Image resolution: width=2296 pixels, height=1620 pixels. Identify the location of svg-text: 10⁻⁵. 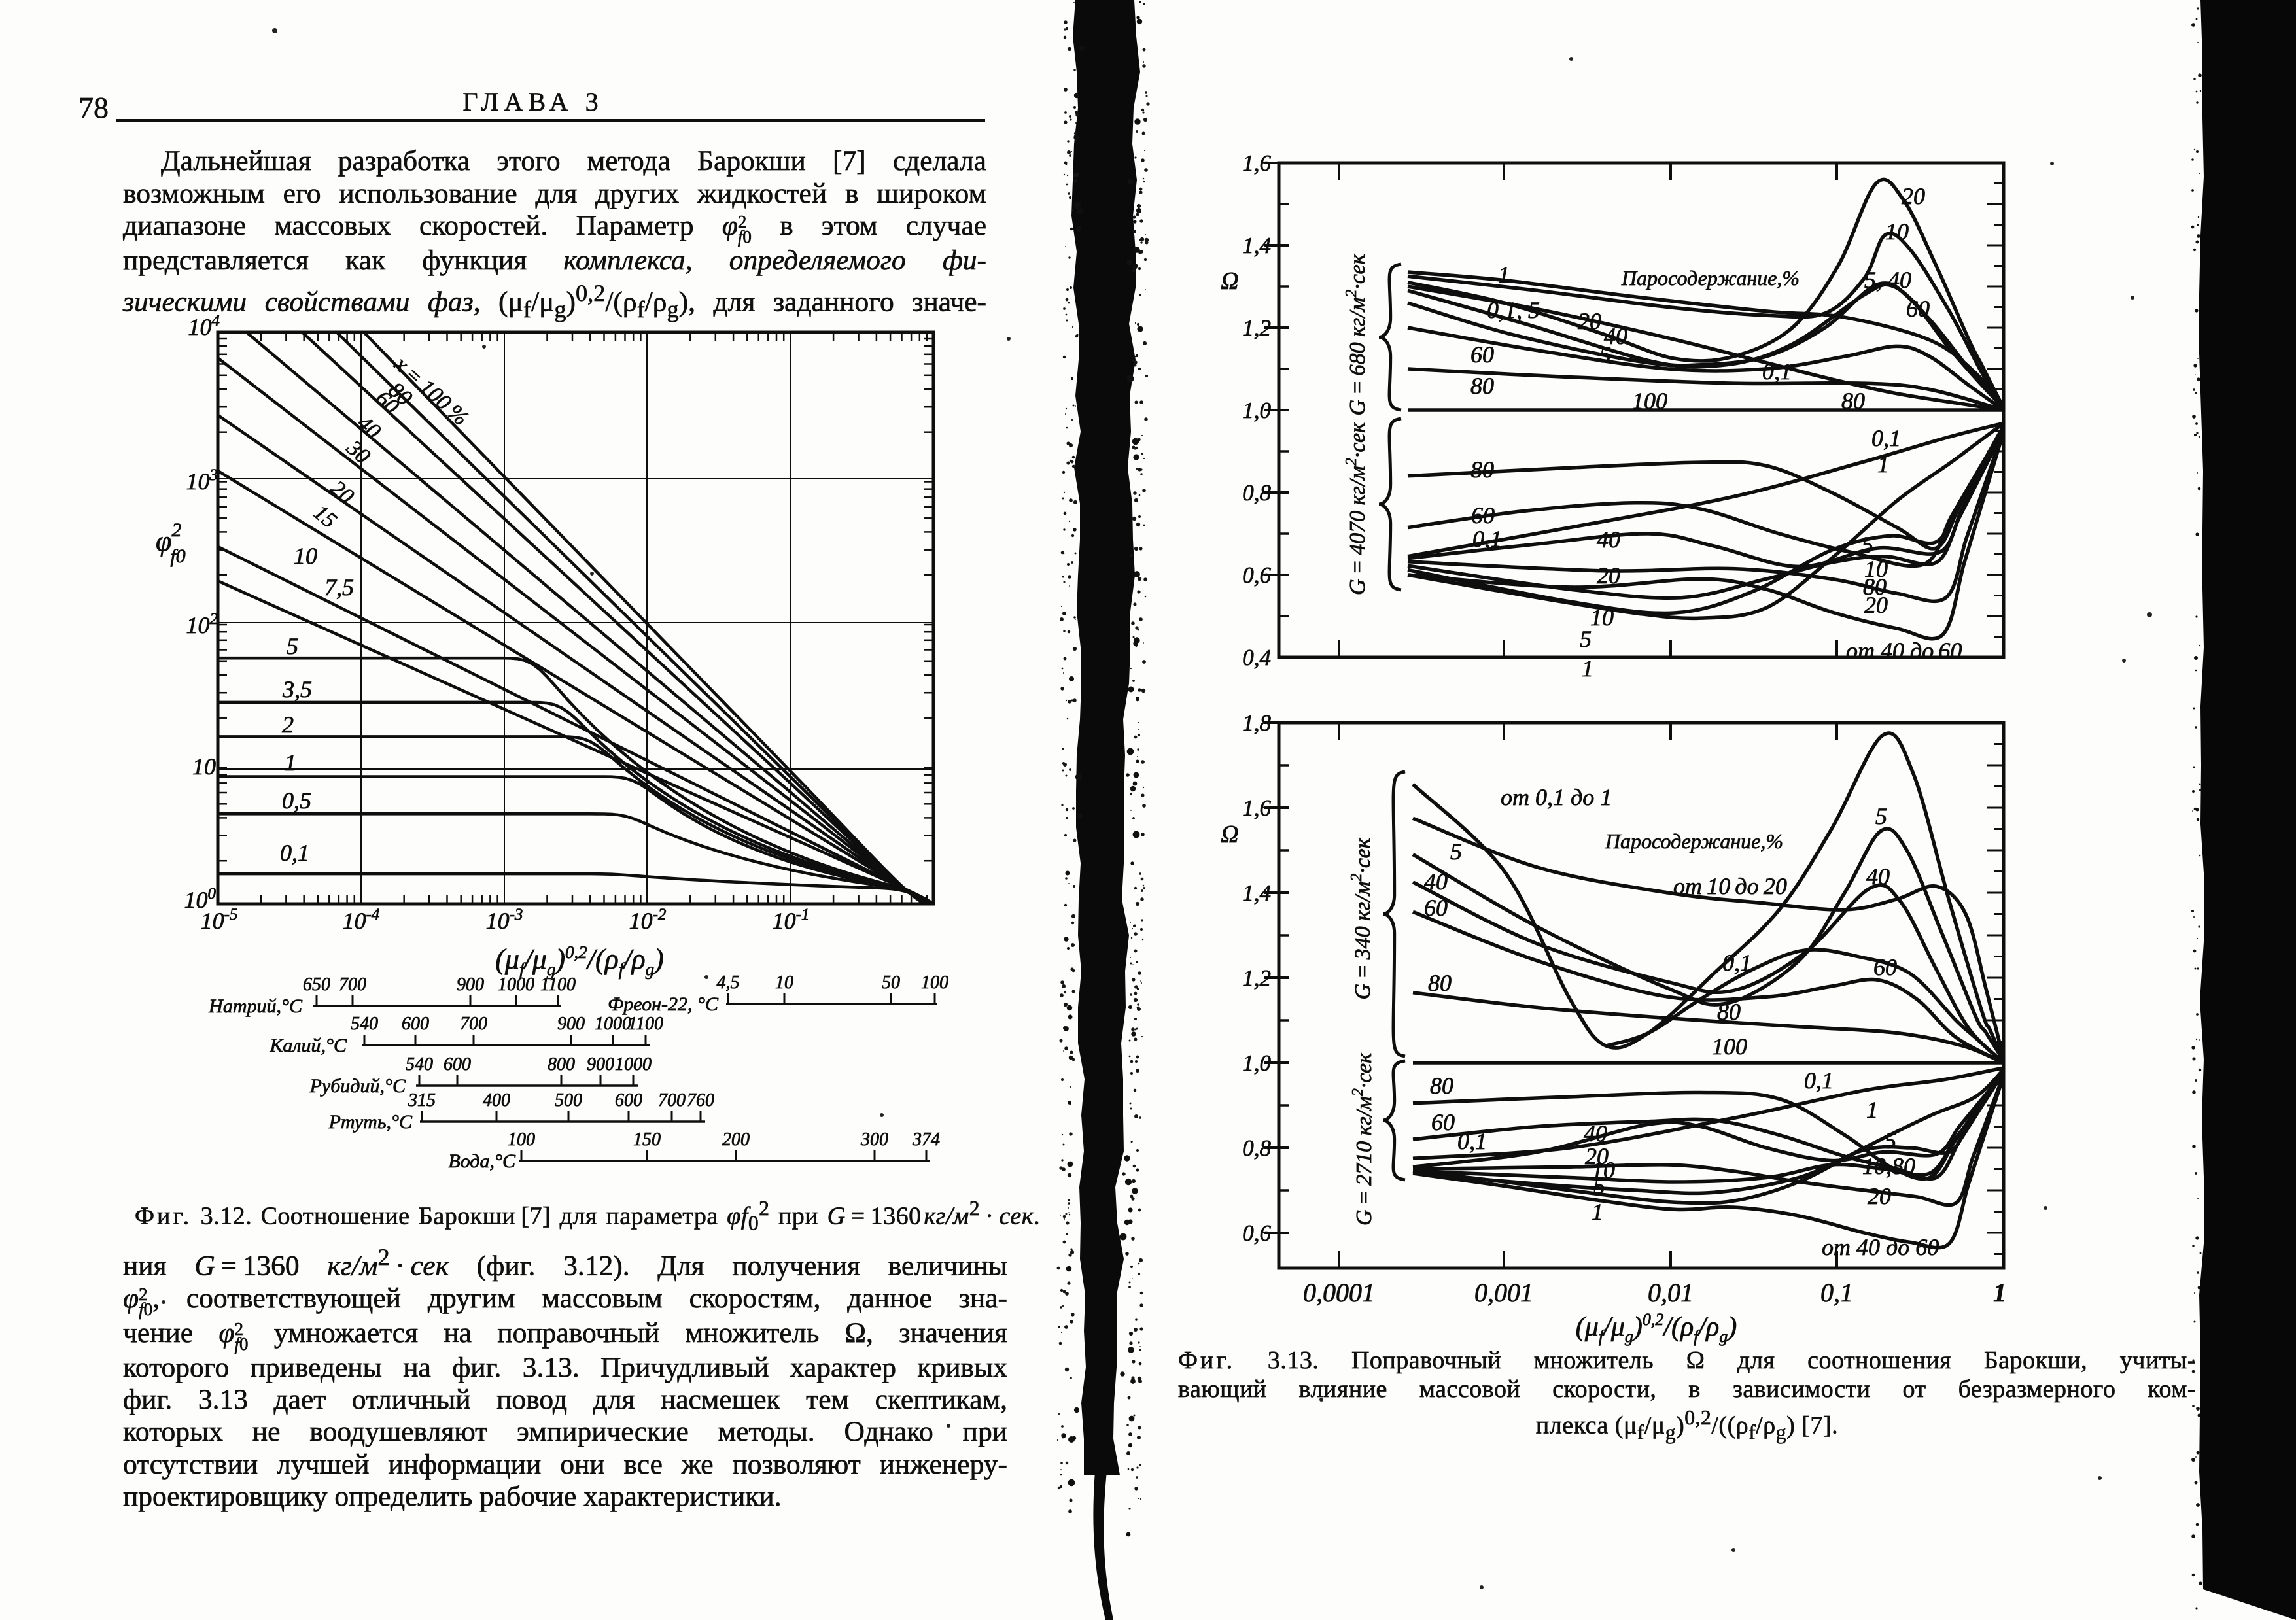
(219, 920).